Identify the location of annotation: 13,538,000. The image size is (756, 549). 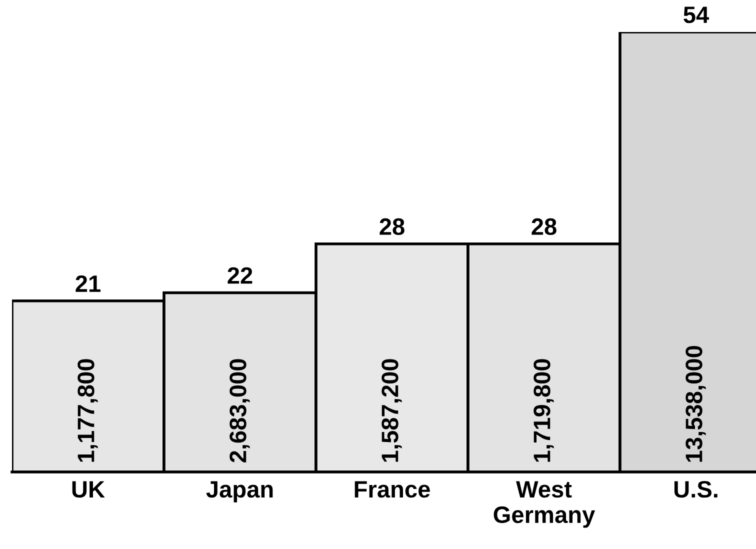
(696, 404).